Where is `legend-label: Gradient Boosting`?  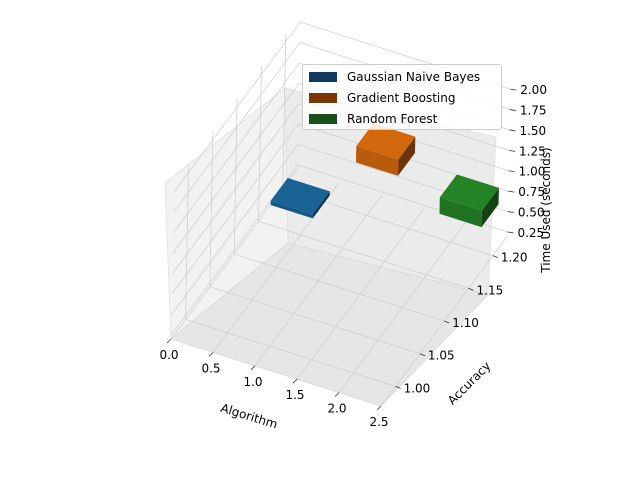 legend-label: Gradient Boosting is located at coordinates (401, 98).